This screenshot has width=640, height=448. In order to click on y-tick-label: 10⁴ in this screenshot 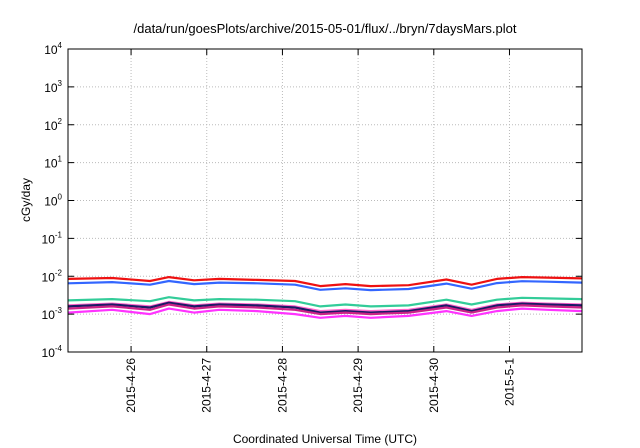, I will do `click(53, 49)`.